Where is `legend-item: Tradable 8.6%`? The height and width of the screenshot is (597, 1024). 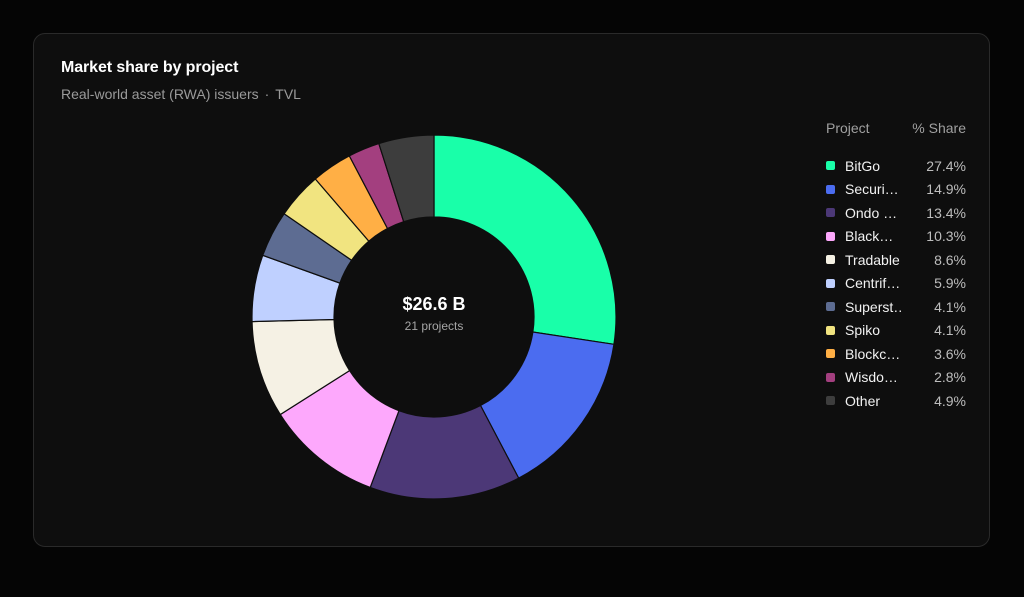 legend-item: Tradable 8.6% is located at coordinates (896, 260).